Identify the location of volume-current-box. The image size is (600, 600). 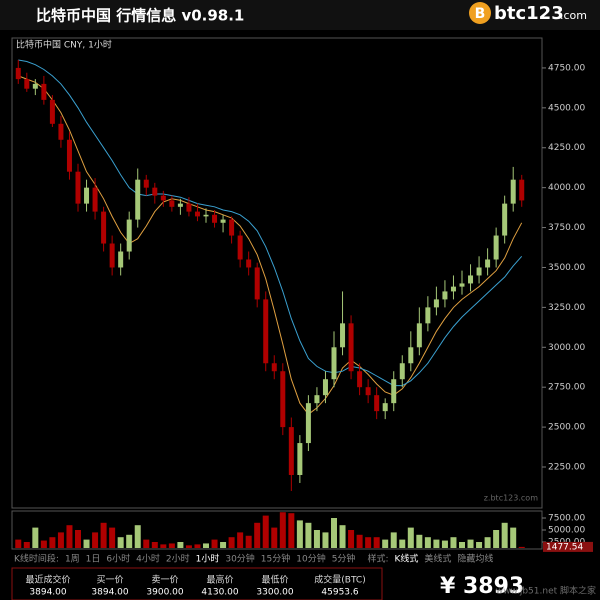
(568, 546).